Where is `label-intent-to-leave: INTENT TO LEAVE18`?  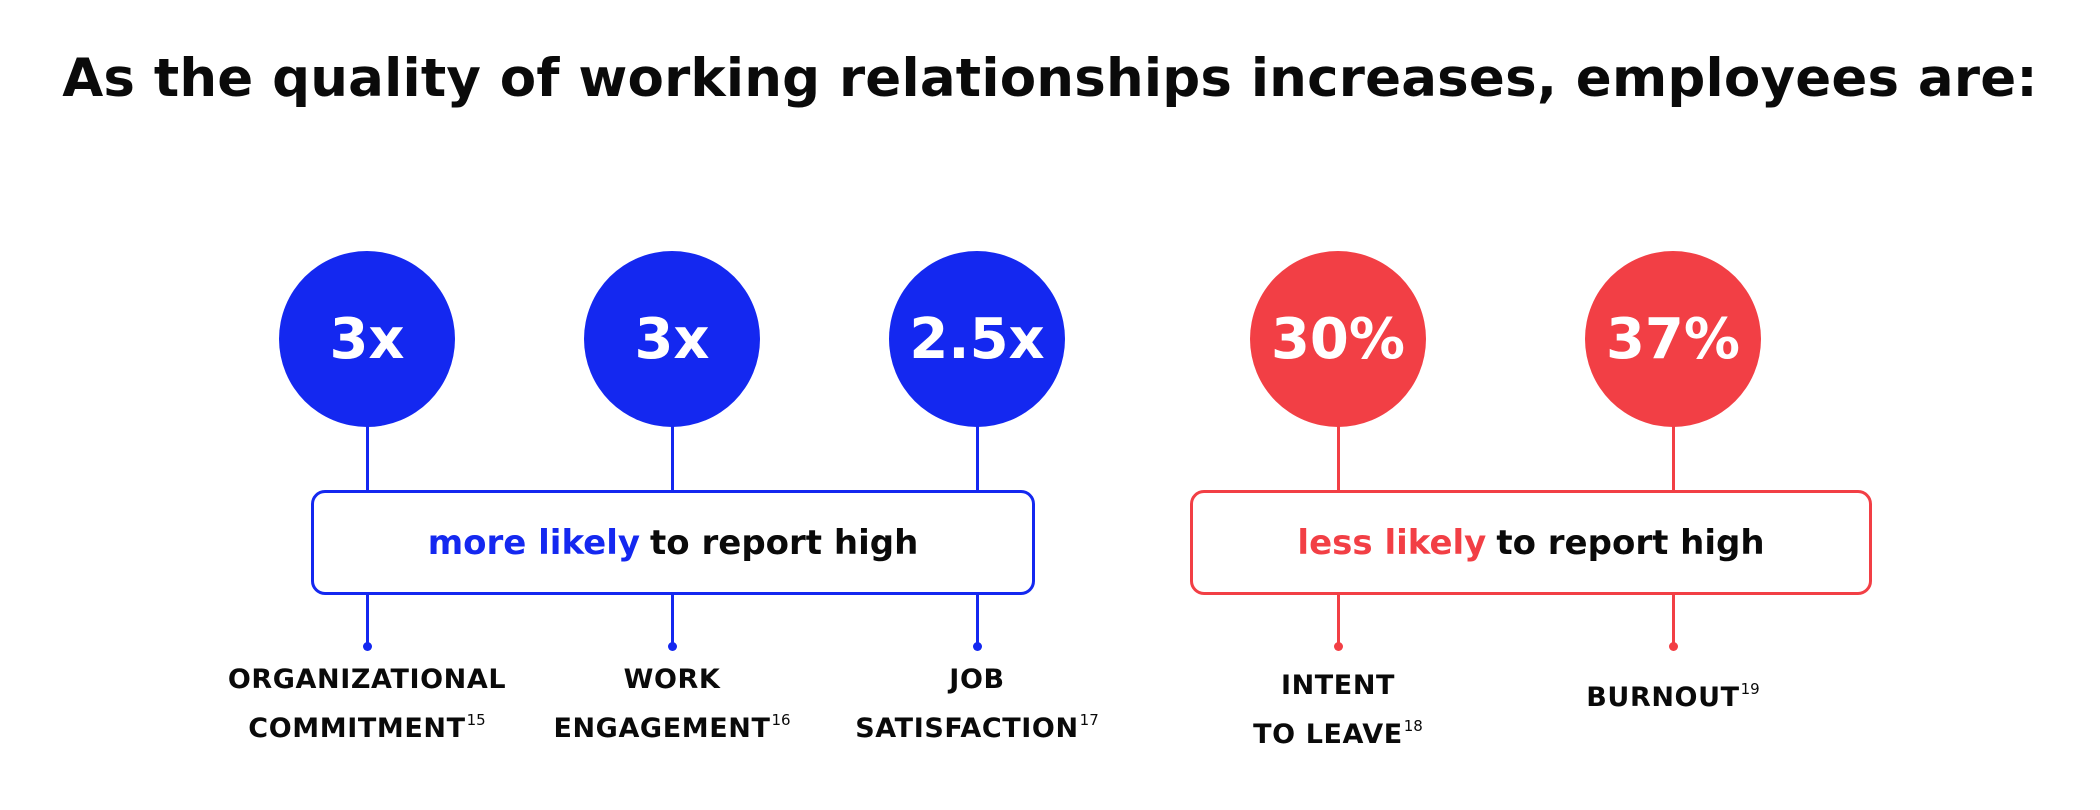 label-intent-to-leave: INTENT TO LEAVE18 is located at coordinates (1338, 710).